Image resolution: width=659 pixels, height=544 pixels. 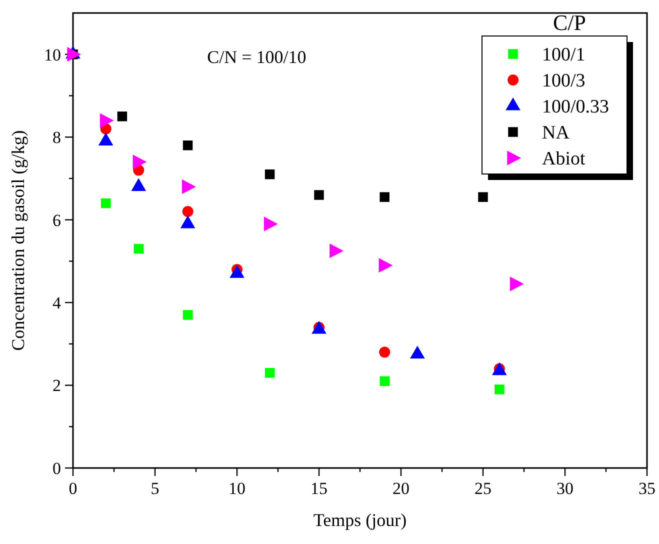 I want to click on y-tick-label: 0, so click(x=56, y=468).